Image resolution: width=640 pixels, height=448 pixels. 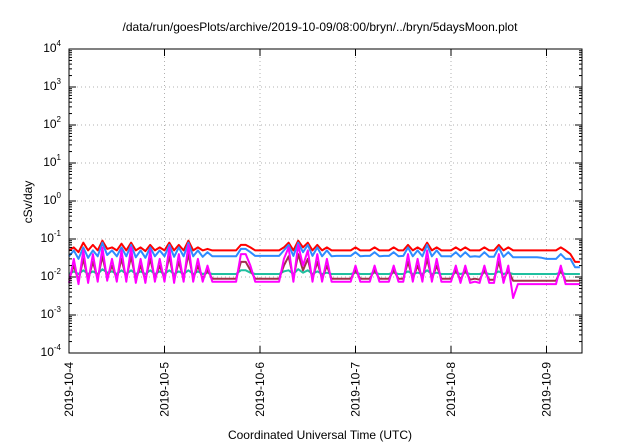 I want to click on y-tick-label: 10⁻⁴, so click(x=51, y=351).